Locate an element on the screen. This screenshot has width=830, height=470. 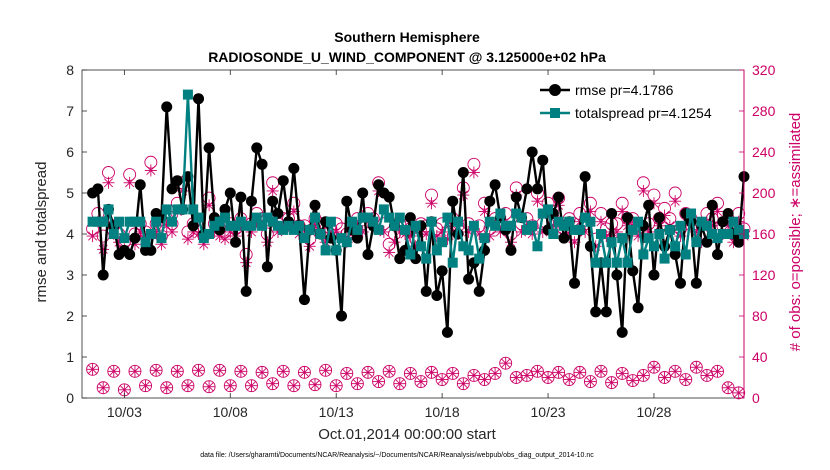
y-tick-label-right: 80 is located at coordinates (760, 316).